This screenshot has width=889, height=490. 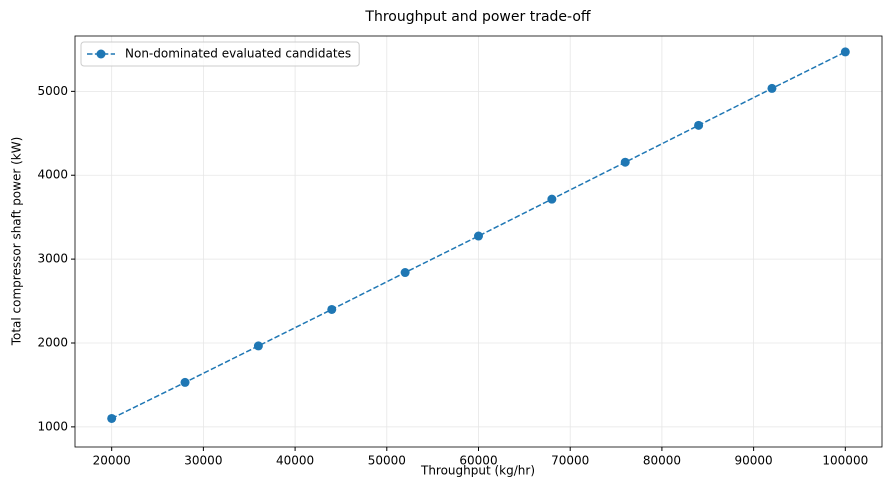 What do you see at coordinates (477, 471) in the screenshot?
I see `x-axis-label: Throughput (kg/hr)` at bounding box center [477, 471].